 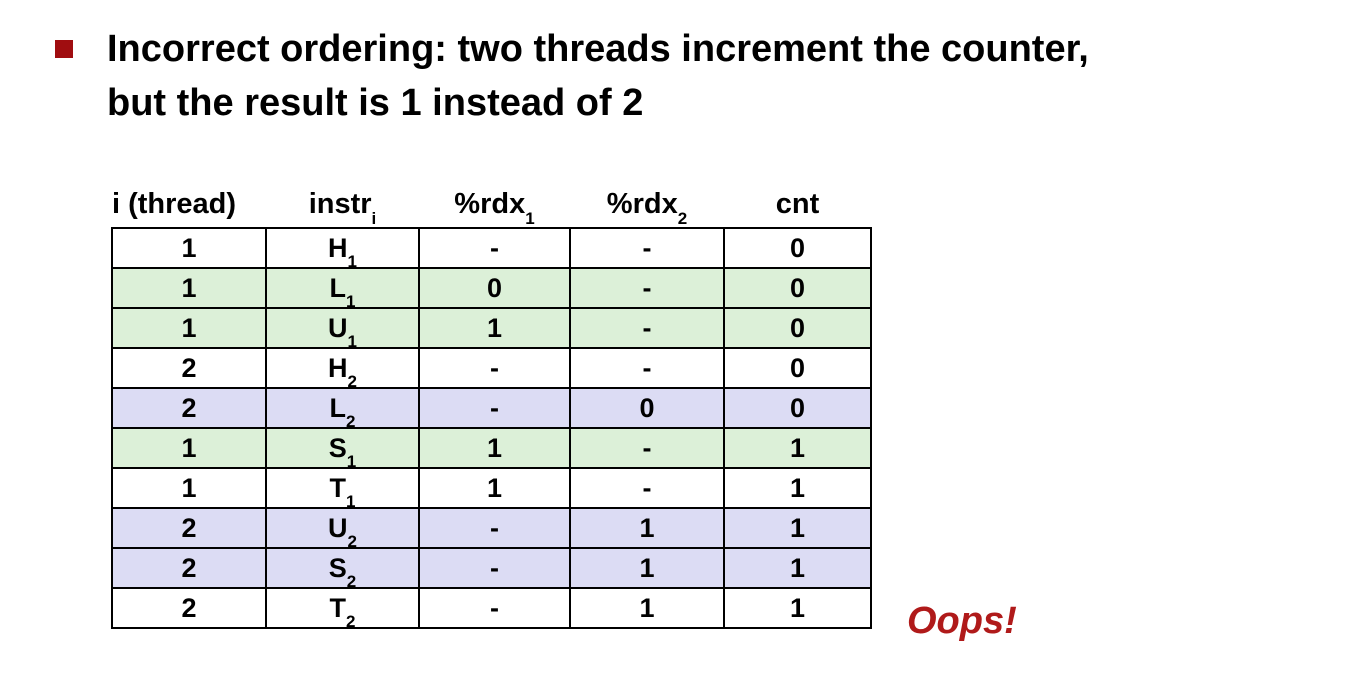 What do you see at coordinates (342, 528) in the screenshot?
I see `cell-instr: U2` at bounding box center [342, 528].